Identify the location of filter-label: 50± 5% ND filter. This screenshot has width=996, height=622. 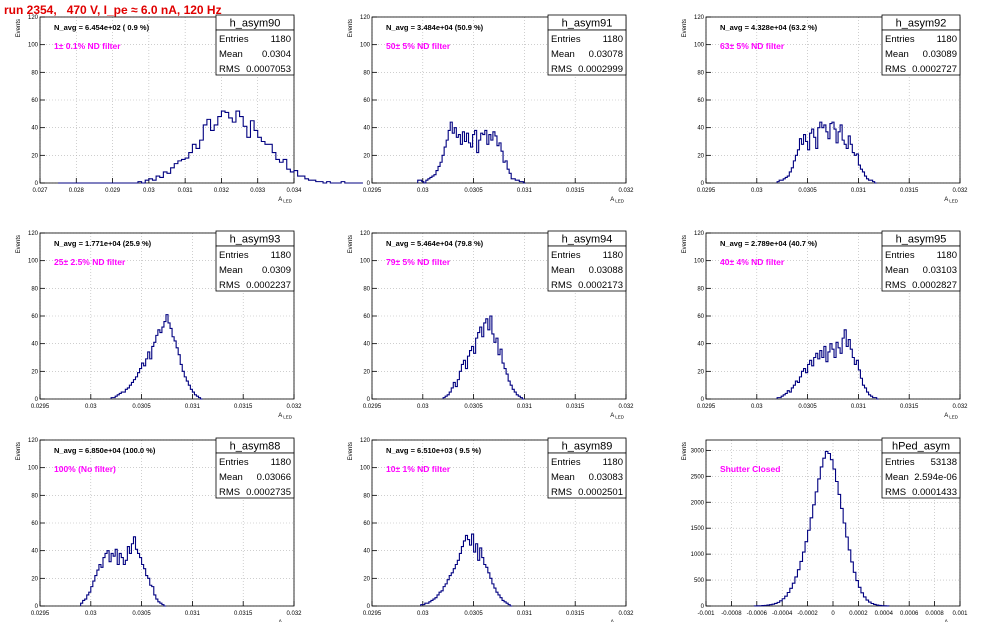
(418, 46).